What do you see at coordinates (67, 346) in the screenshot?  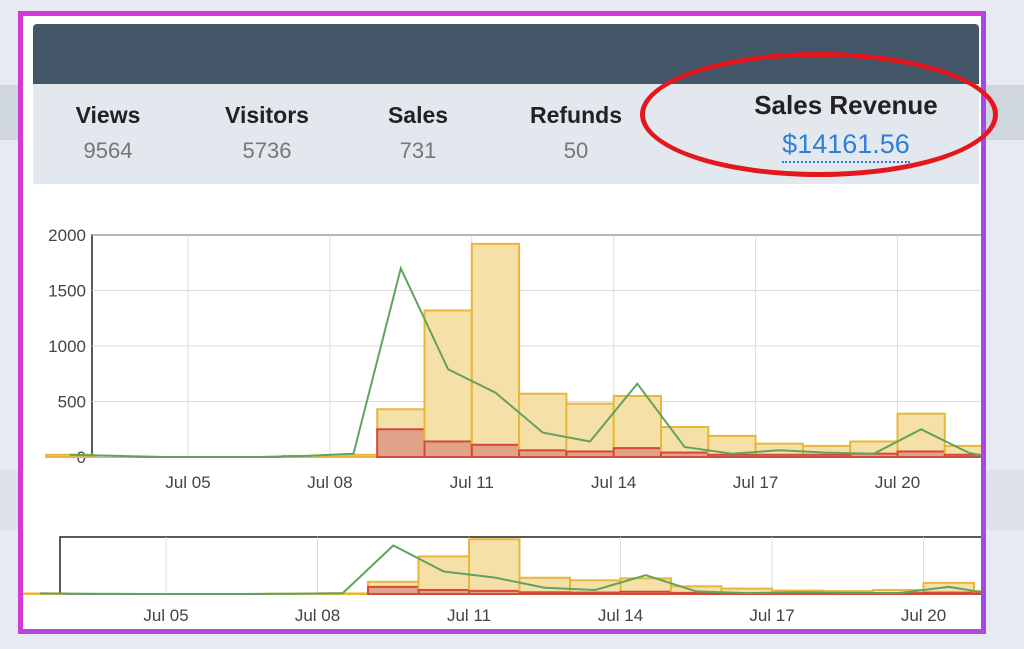 I see `y-tick-label: 1000` at bounding box center [67, 346].